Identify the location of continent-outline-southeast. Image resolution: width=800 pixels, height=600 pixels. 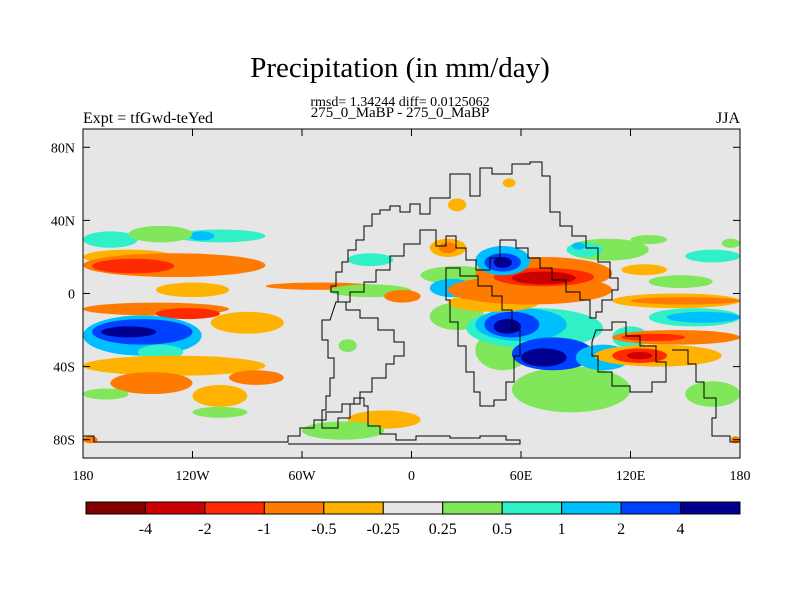
(706, 396).